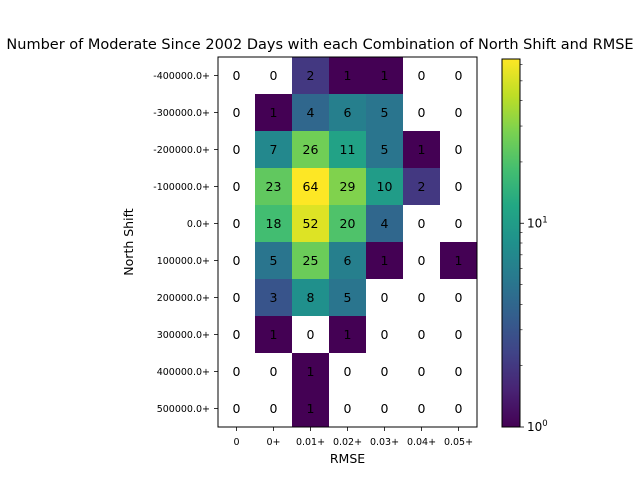  What do you see at coordinates (181, 150) in the screenshot?
I see `y-tick-label: -200000.0+` at bounding box center [181, 150].